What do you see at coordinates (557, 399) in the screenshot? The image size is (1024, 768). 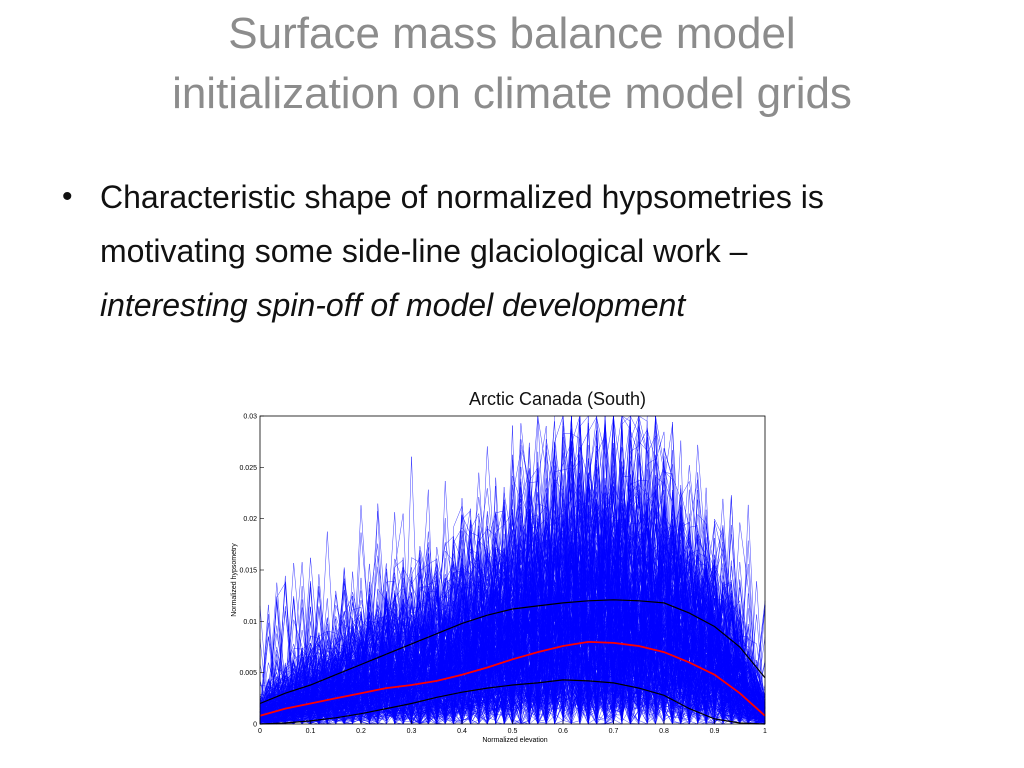 I see `chart-caption: Arctic Canada (South)` at bounding box center [557, 399].